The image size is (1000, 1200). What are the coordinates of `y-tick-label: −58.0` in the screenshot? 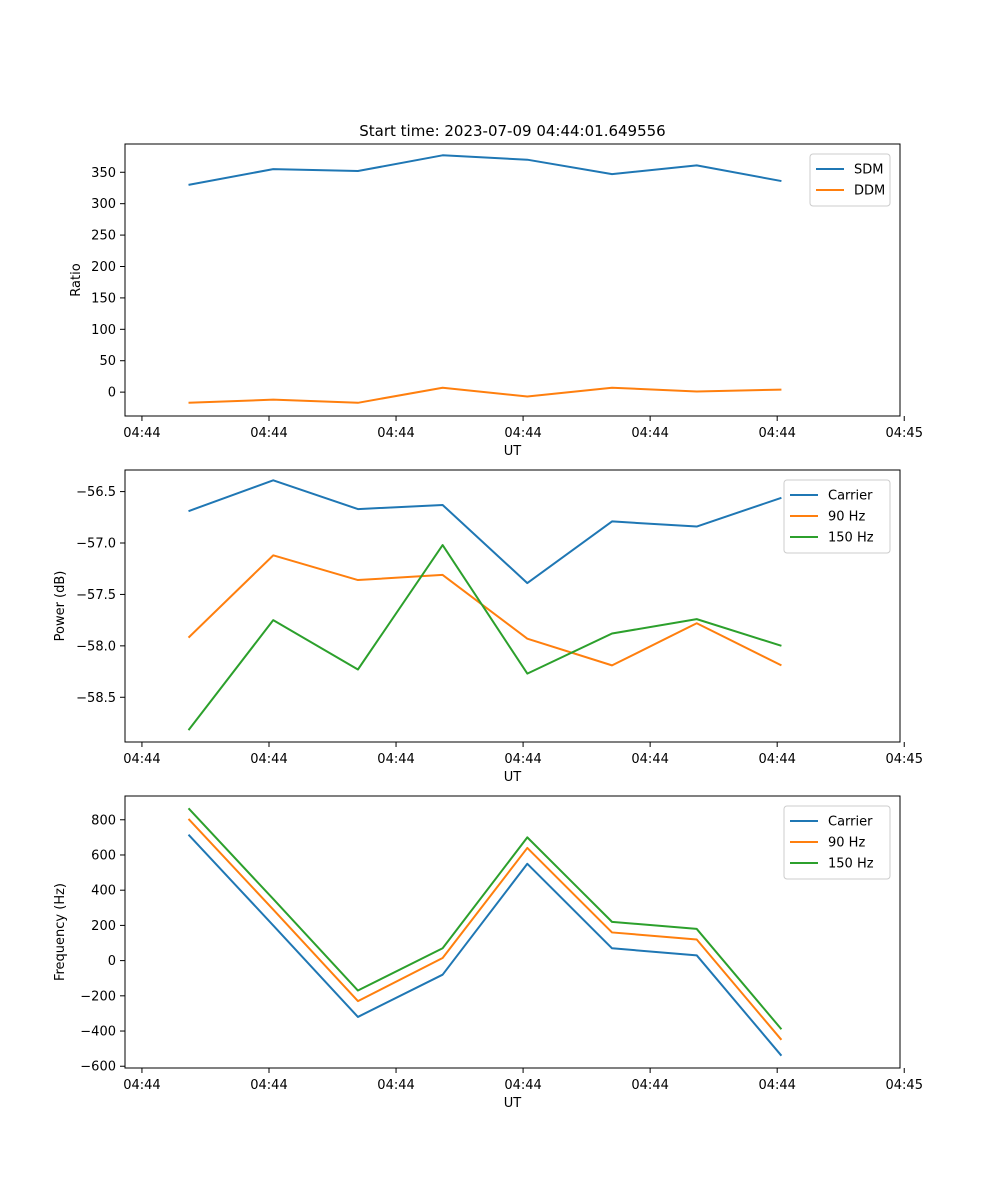 It's located at (96, 646).